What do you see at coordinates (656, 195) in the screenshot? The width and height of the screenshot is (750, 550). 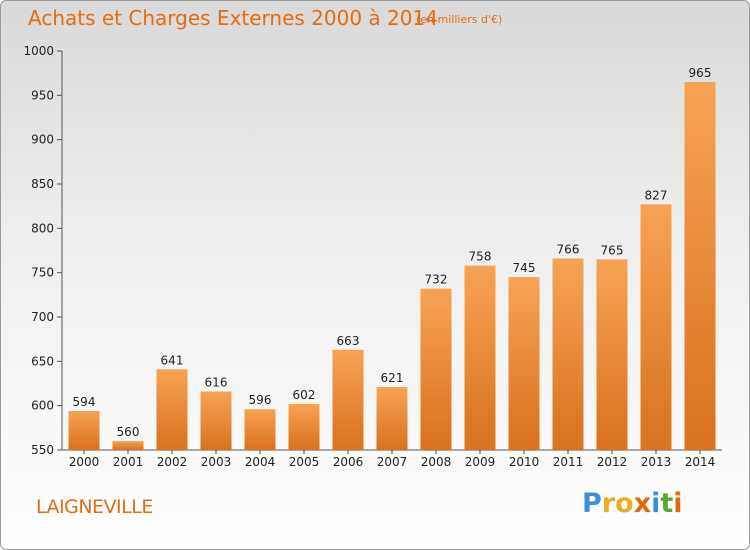 I see `data-label: 827` at bounding box center [656, 195].